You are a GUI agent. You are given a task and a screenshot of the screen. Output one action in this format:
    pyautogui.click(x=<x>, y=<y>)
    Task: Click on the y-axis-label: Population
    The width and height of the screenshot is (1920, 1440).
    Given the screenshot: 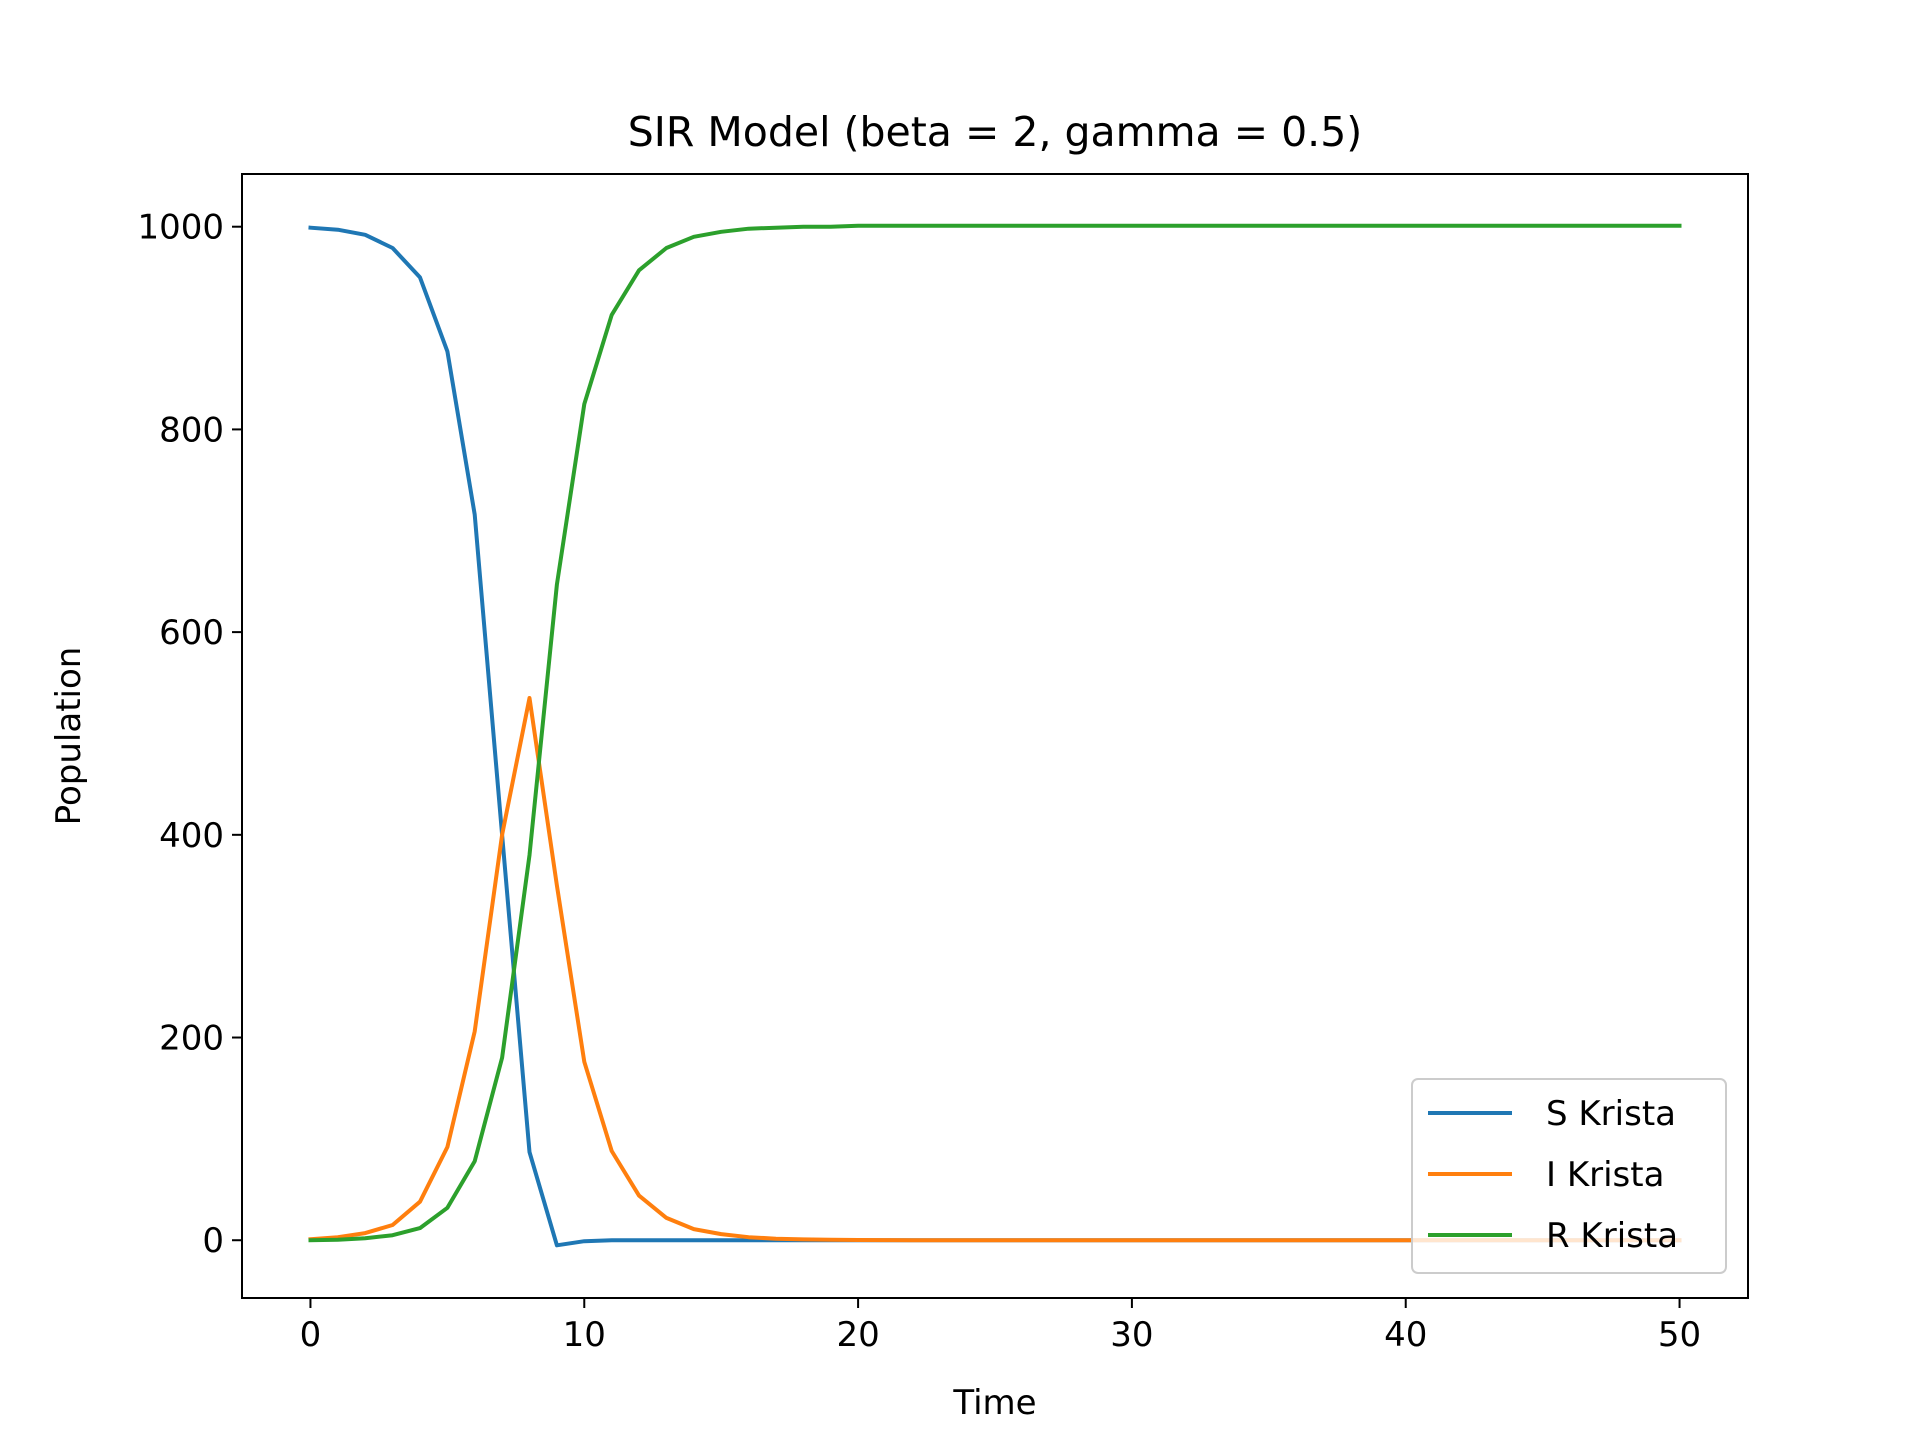 What is the action you would take?
    pyautogui.click(x=69, y=736)
    